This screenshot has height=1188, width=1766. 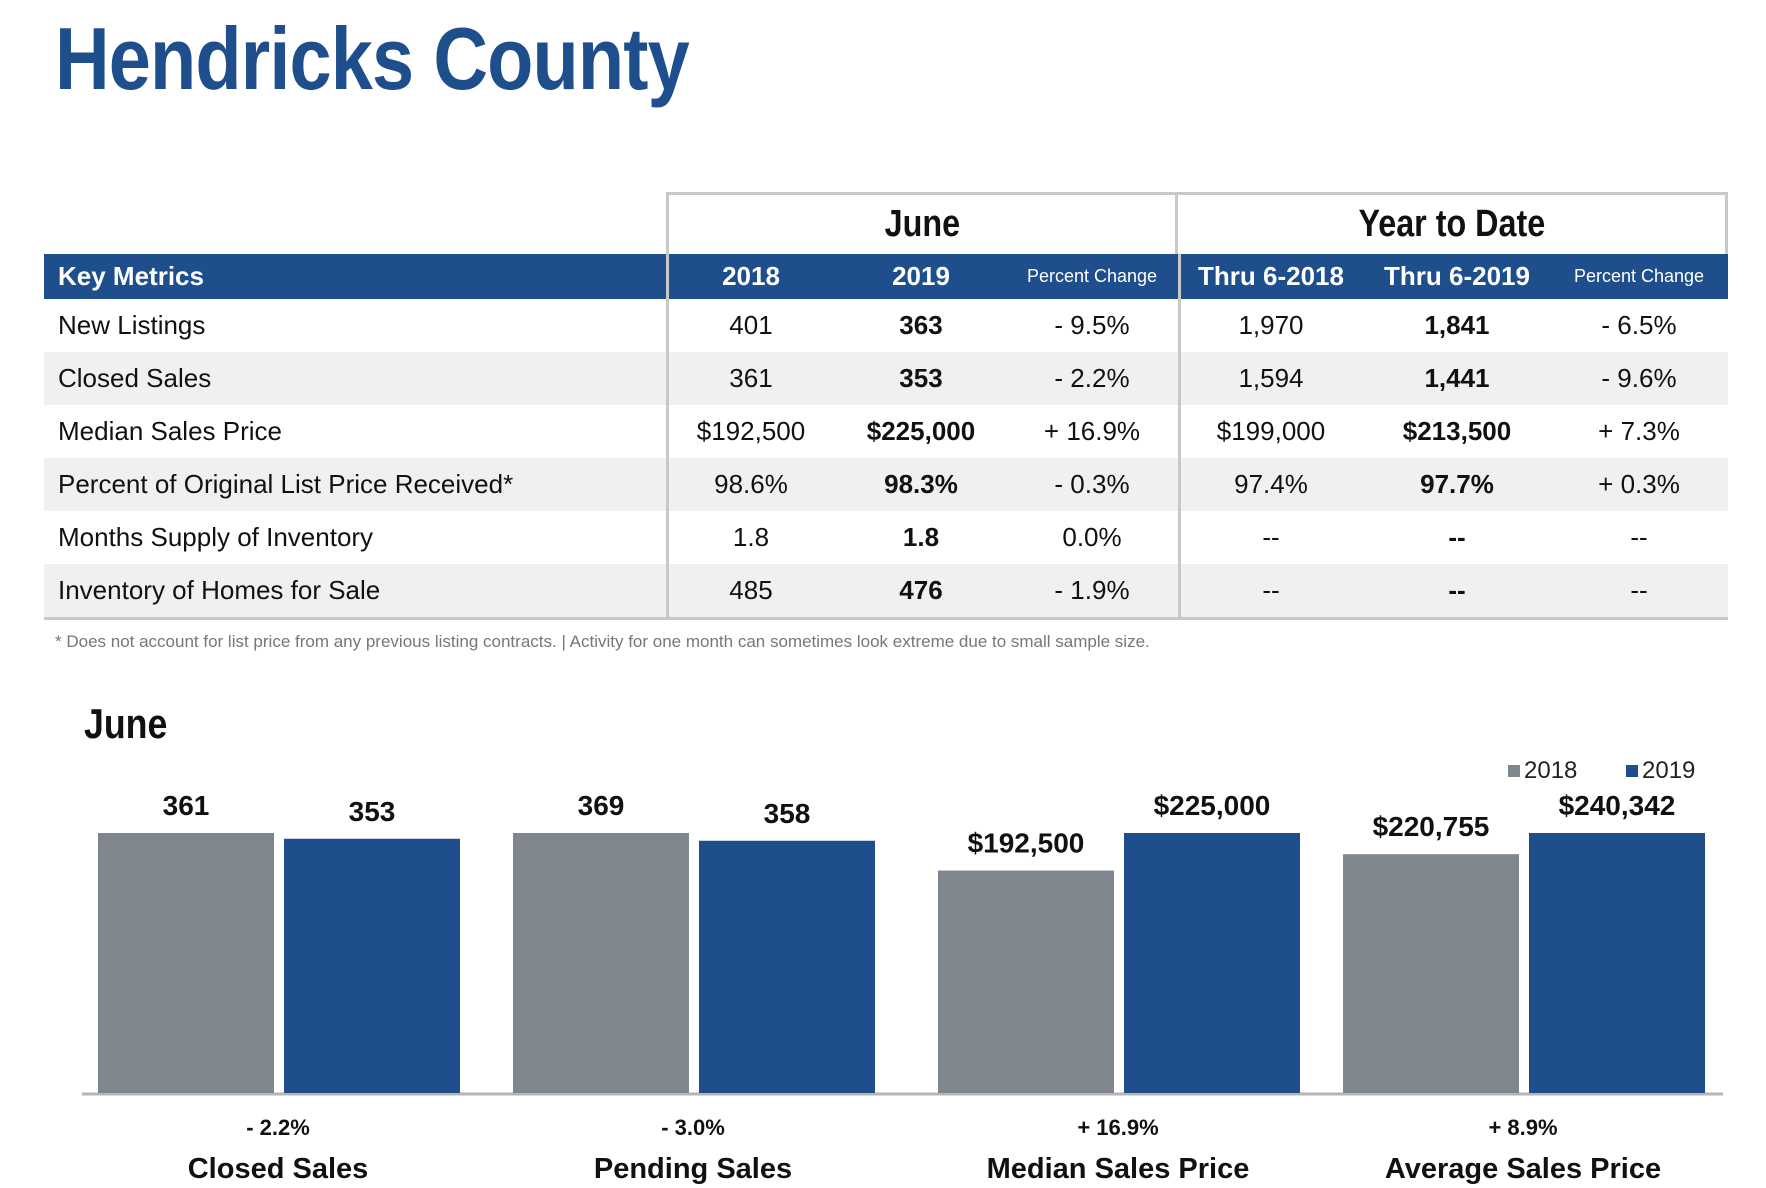 I want to click on bar-pending-sales-2018, so click(x=601, y=963).